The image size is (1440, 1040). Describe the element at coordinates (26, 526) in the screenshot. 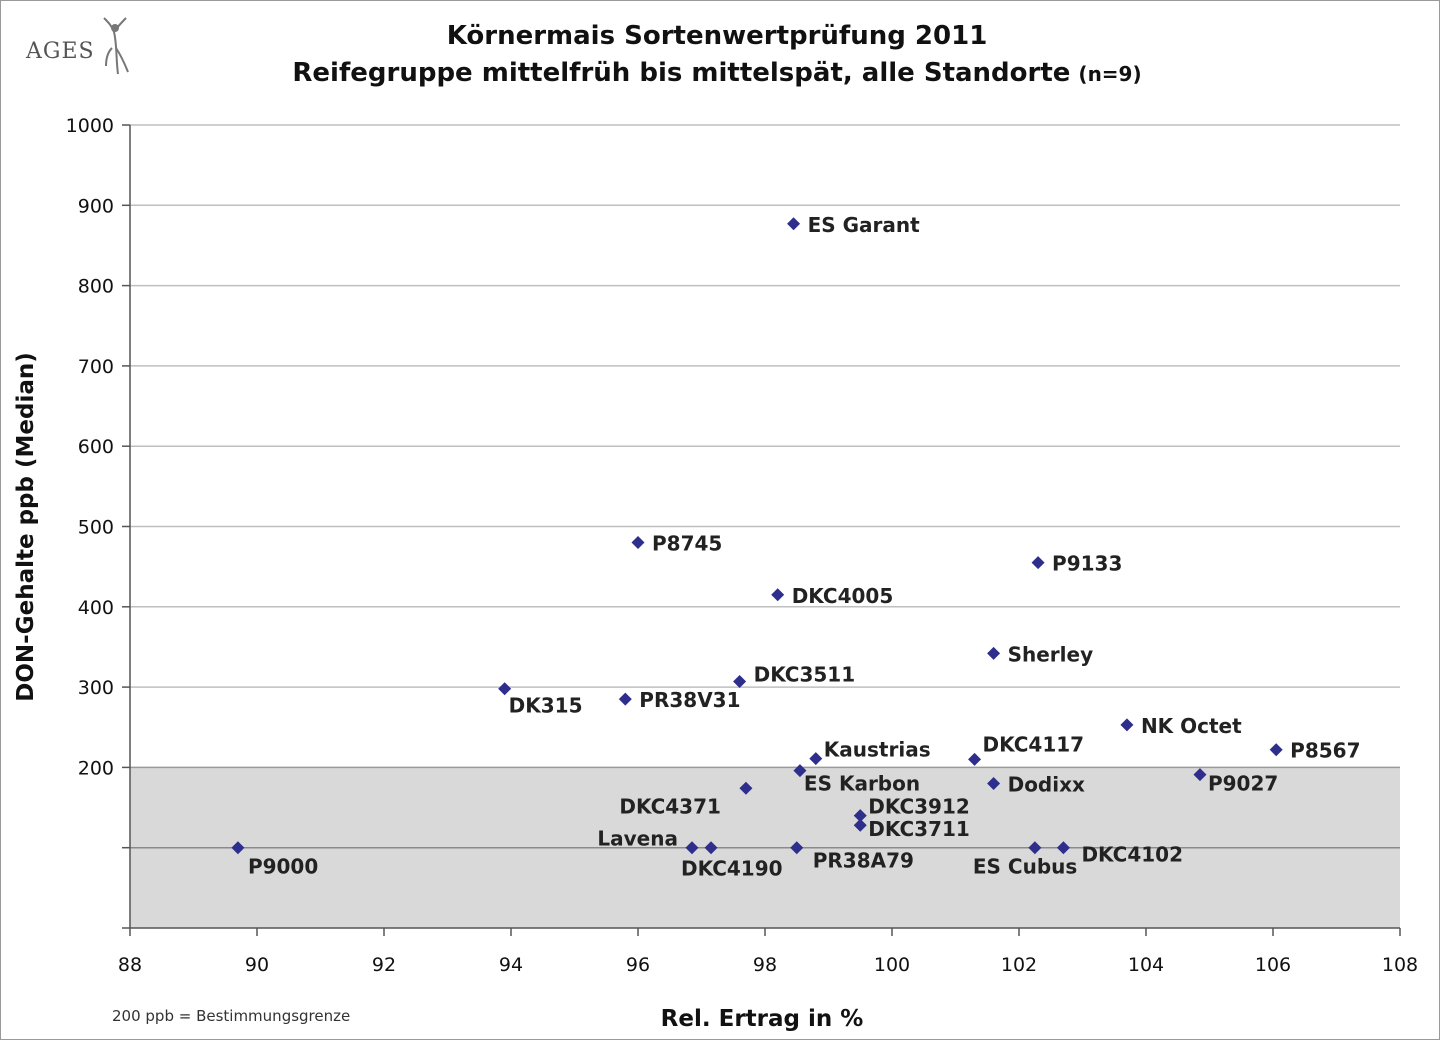

I see `y-axis-label: DON-Gehalte ppb (Median)` at that location.